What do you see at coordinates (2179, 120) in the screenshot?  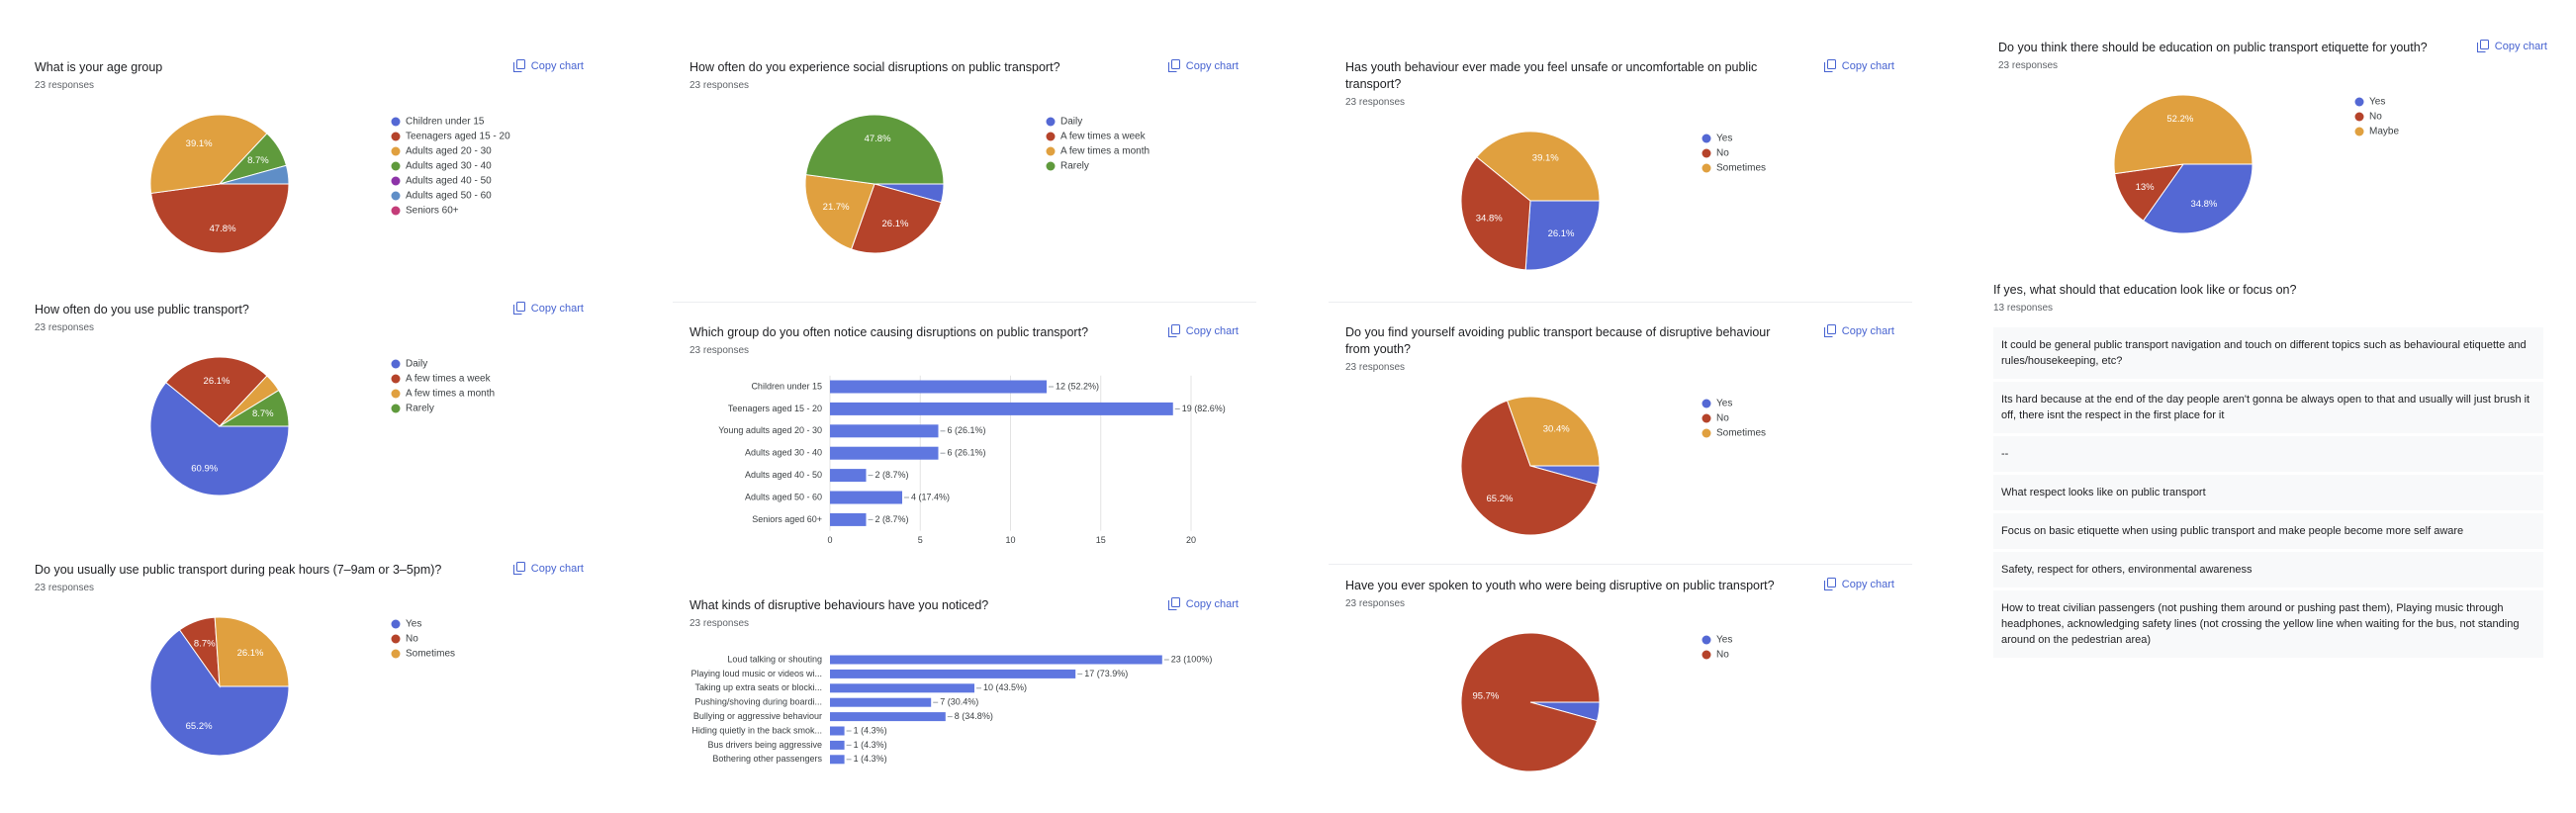 I see `slice-label: 52.2%` at bounding box center [2179, 120].